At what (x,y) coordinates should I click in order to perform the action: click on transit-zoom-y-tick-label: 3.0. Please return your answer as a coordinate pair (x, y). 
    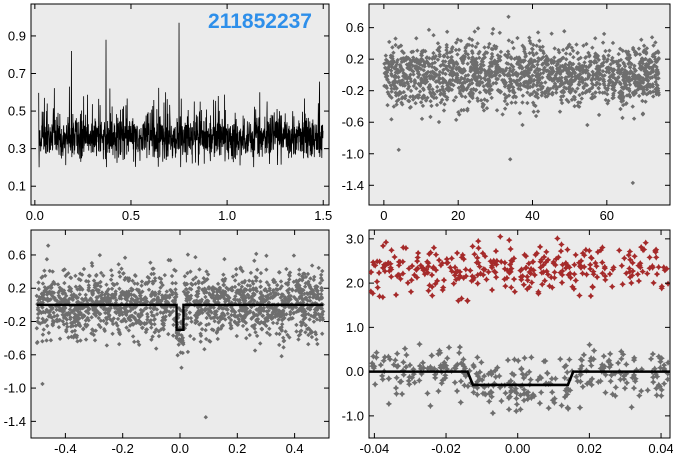
    Looking at the image, I should click on (355, 238).